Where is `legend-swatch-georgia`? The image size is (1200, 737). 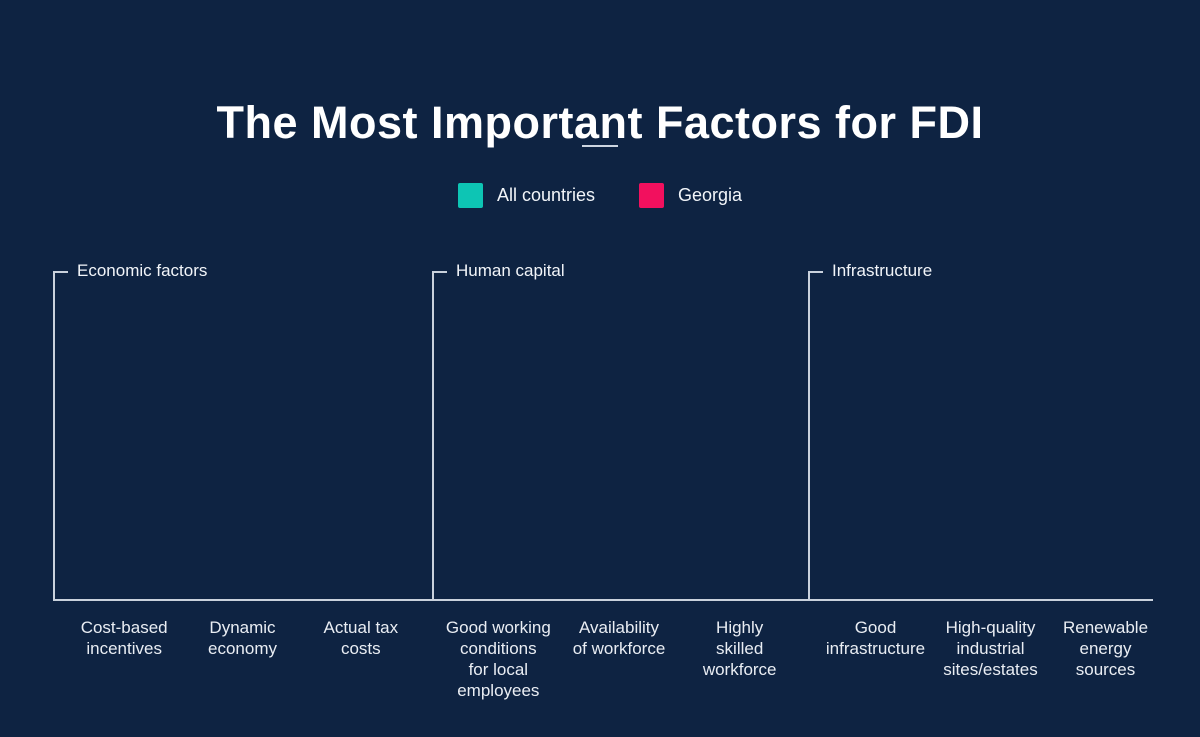
legend-swatch-georgia is located at coordinates (651, 195).